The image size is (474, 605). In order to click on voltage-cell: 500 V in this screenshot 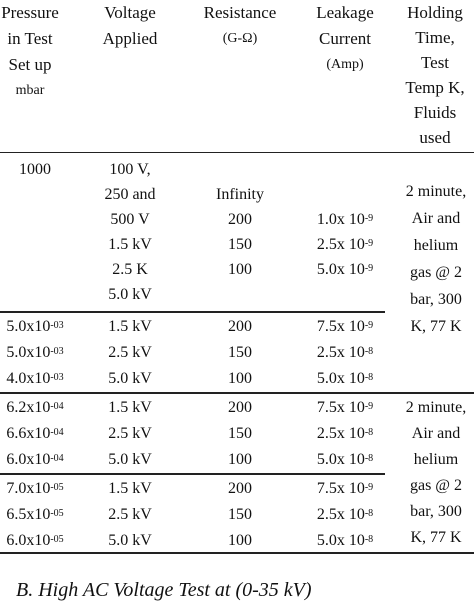, I will do `click(130, 219)`.